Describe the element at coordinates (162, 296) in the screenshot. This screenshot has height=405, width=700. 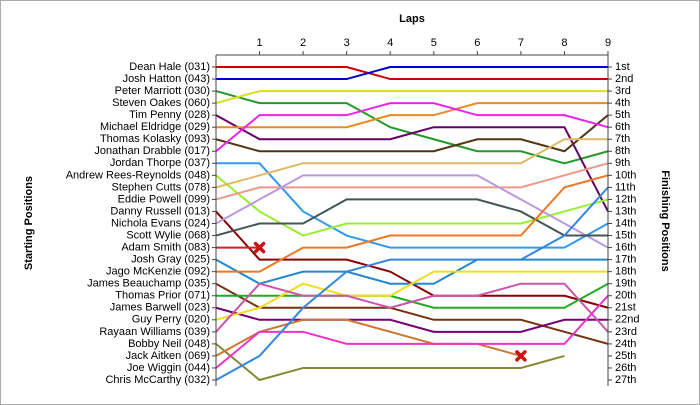
I see `start-label: Thomas Prior (071)` at that location.